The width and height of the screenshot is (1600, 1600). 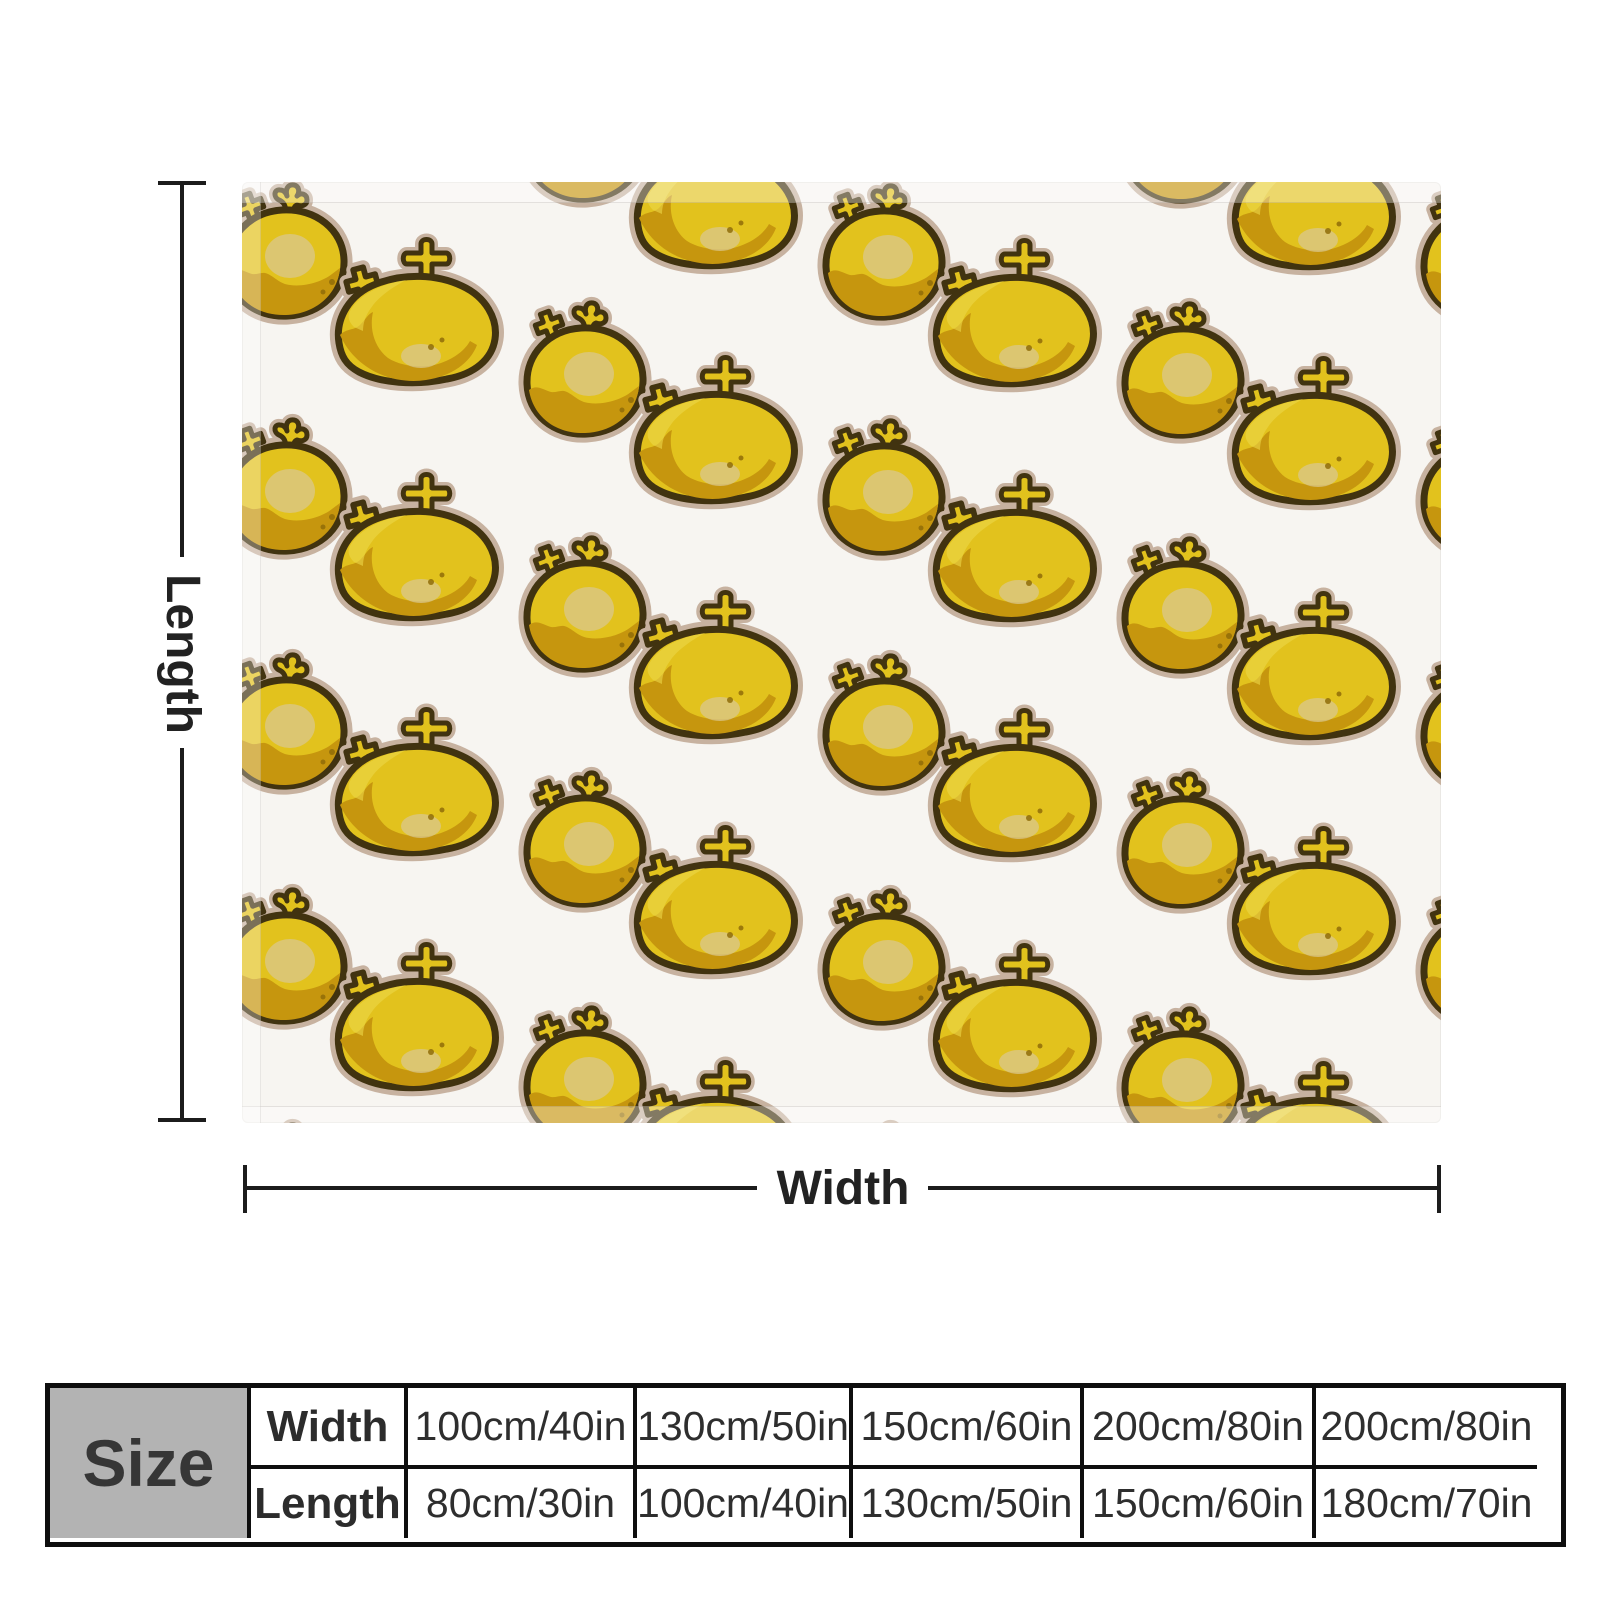 I want to click on width-label: Width, so click(x=843, y=1188).